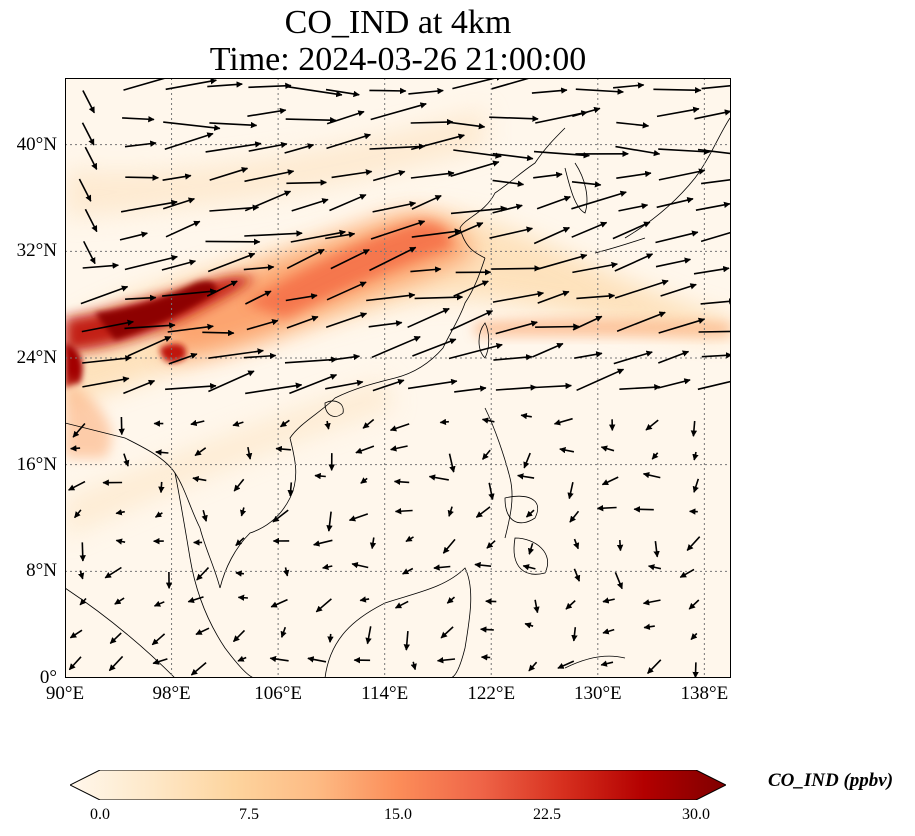 This screenshot has width=915, height=836. What do you see at coordinates (278, 693) in the screenshot?
I see `longitude-tick-label: 106°E` at bounding box center [278, 693].